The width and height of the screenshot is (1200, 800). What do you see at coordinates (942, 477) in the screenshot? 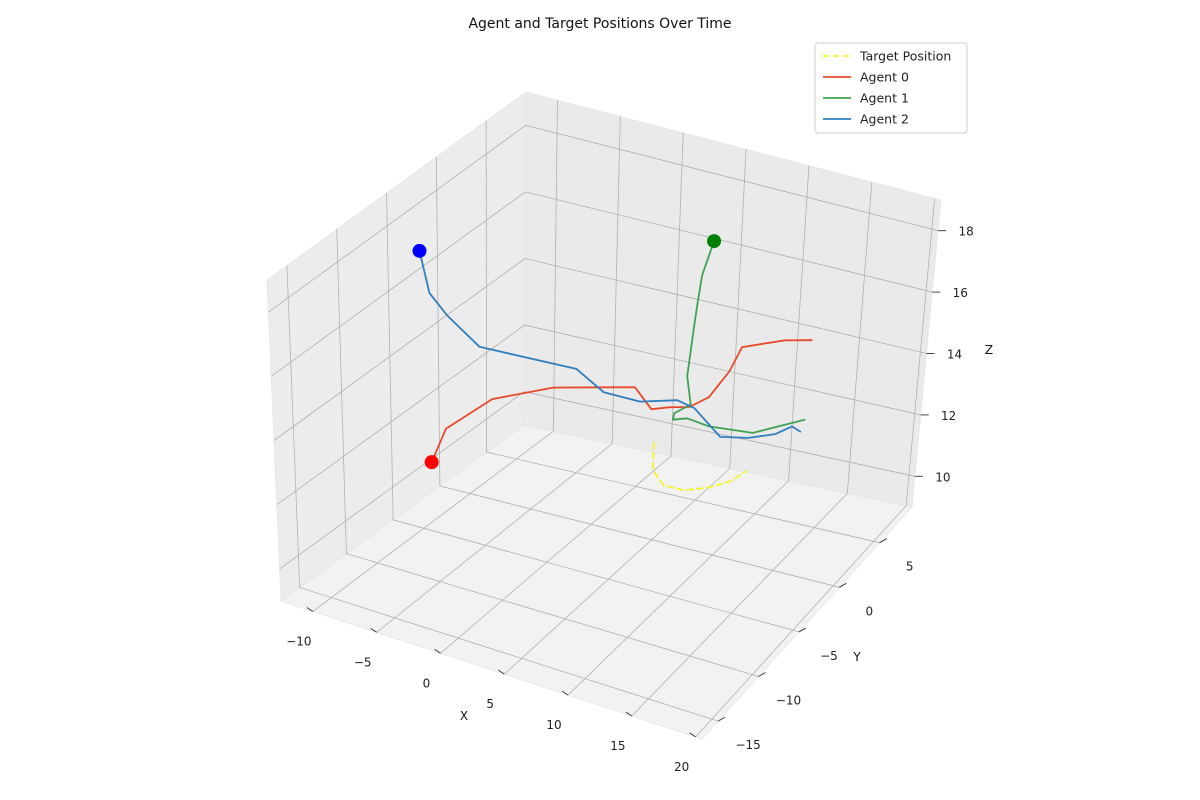
I see `z-tick-label: 10` at bounding box center [942, 477].